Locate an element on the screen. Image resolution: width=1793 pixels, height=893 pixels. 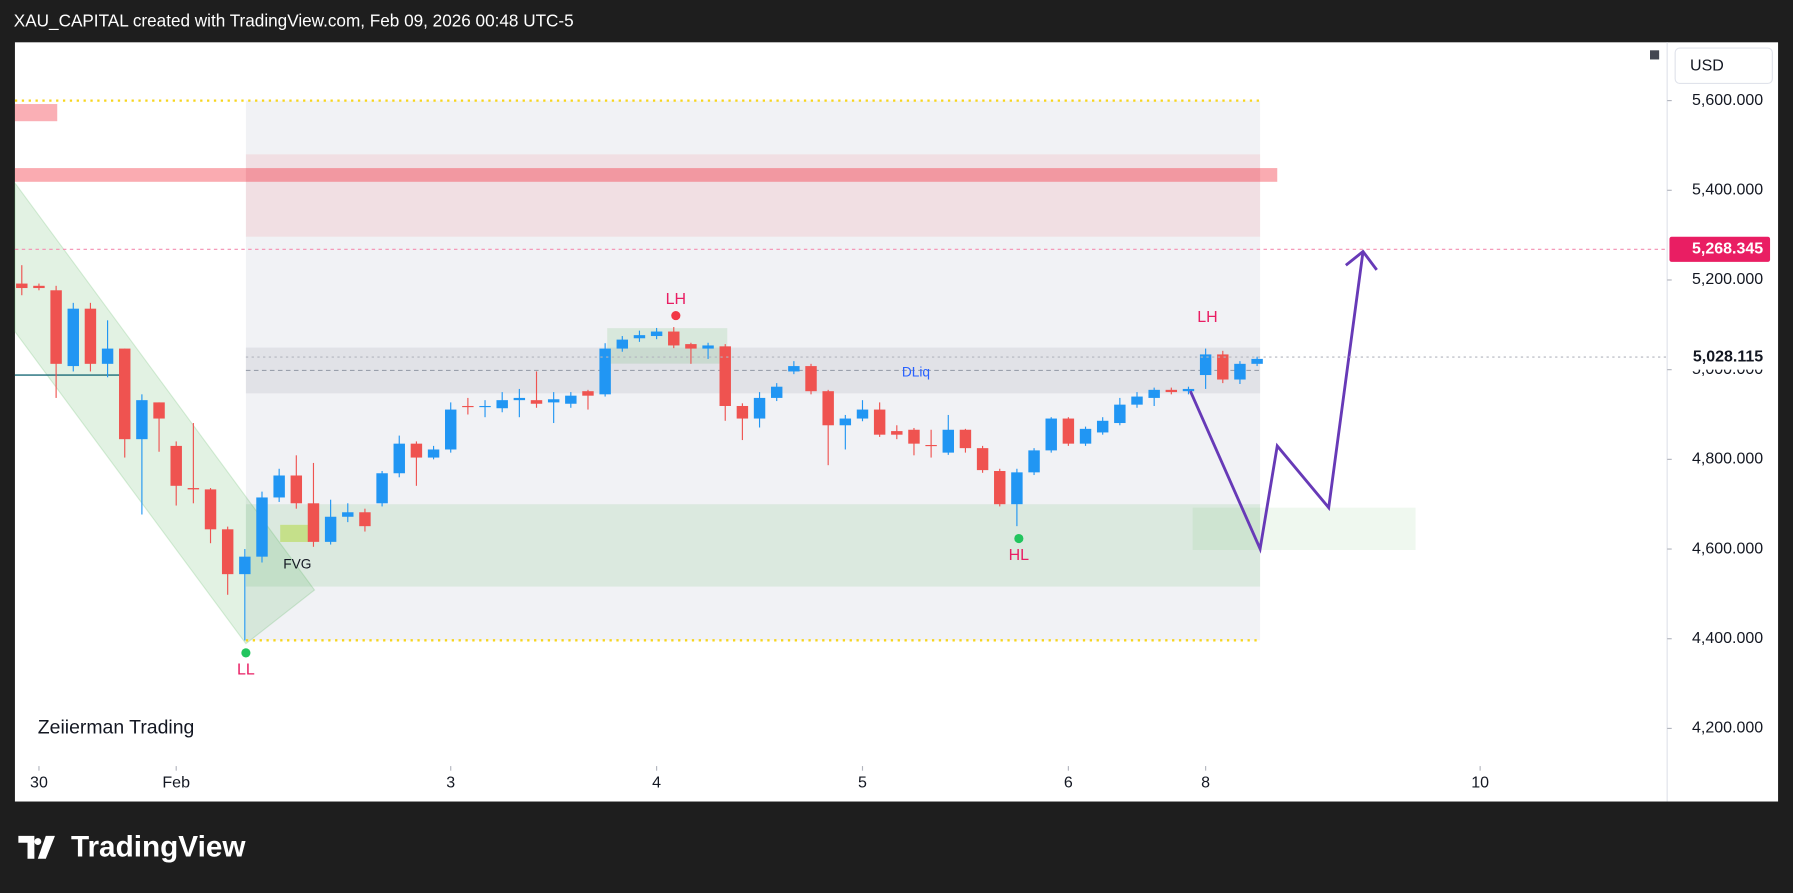
x-tick-label: 6 is located at coordinates (1068, 782).